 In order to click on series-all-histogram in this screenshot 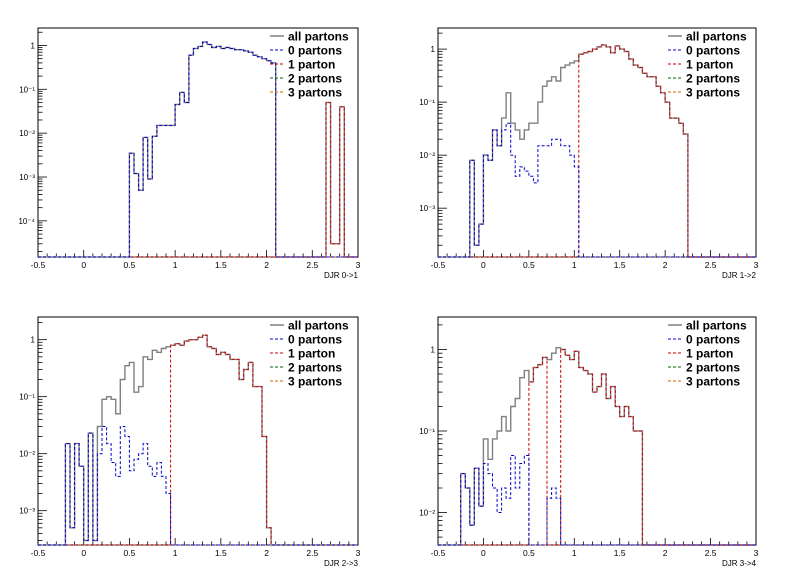, I will do `click(597, 446)`.